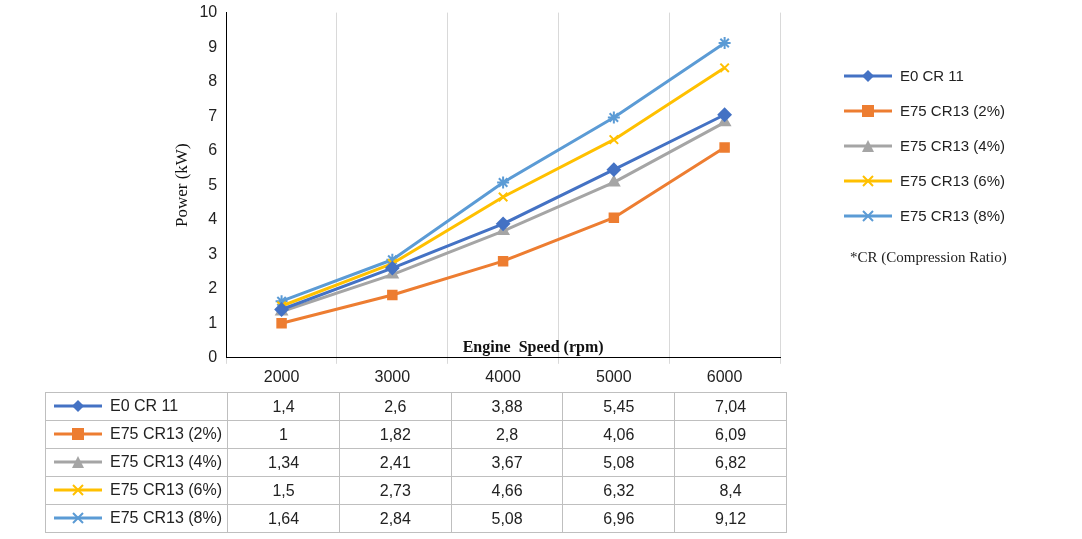 The image size is (1082, 539). I want to click on data-label: 8,4, so click(730, 490).